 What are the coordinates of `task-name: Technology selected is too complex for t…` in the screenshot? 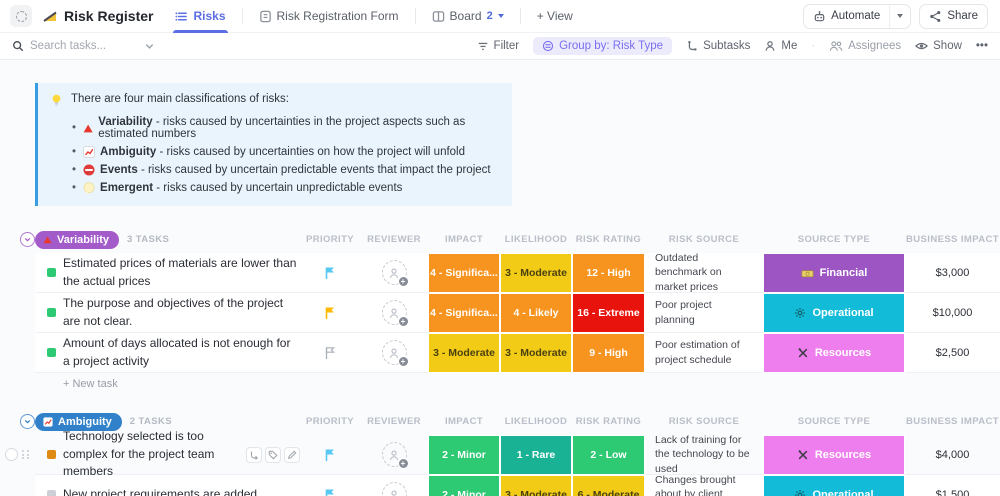 It's located at (139, 454).